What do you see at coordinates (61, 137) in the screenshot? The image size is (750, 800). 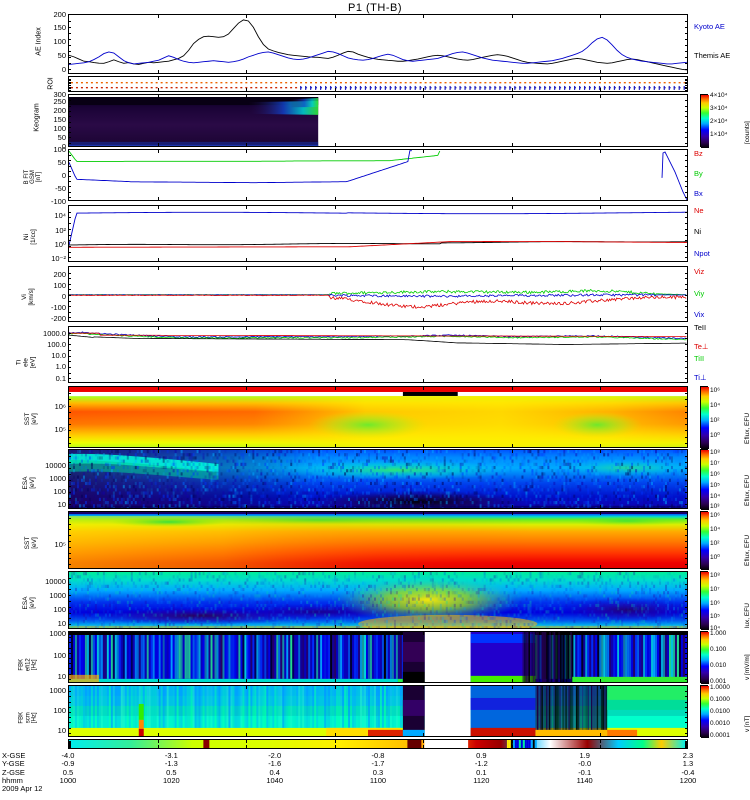 I see `keogram-ytick: 50` at bounding box center [61, 137].